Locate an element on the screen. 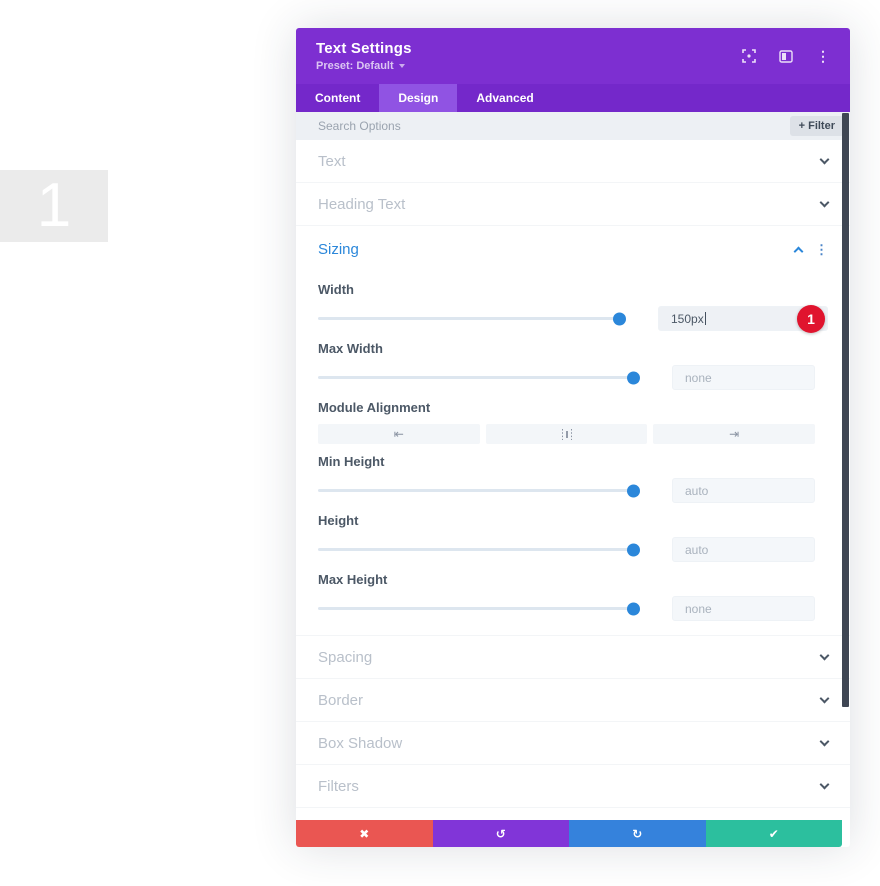 This screenshot has width=880, height=886. save-button: ✔ is located at coordinates (773, 833).